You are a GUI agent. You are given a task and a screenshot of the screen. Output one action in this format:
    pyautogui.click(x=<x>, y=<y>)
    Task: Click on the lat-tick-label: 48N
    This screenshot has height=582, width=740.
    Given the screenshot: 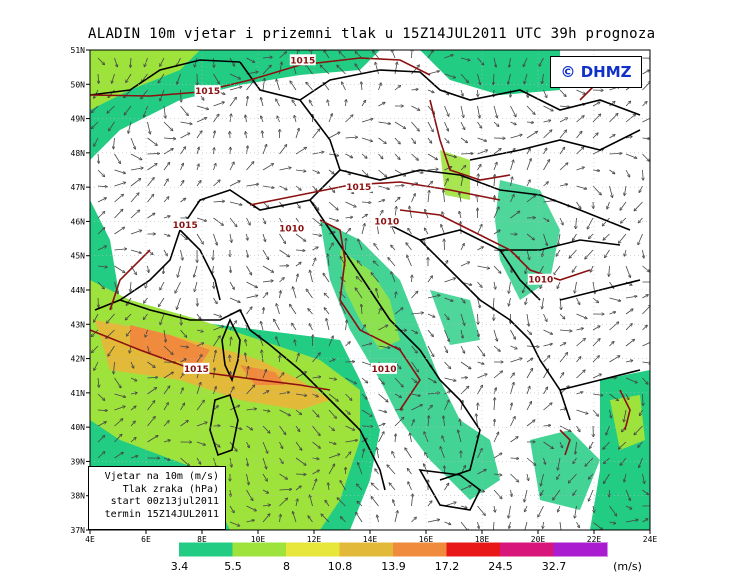 What is the action you would take?
    pyautogui.click(x=78, y=153)
    